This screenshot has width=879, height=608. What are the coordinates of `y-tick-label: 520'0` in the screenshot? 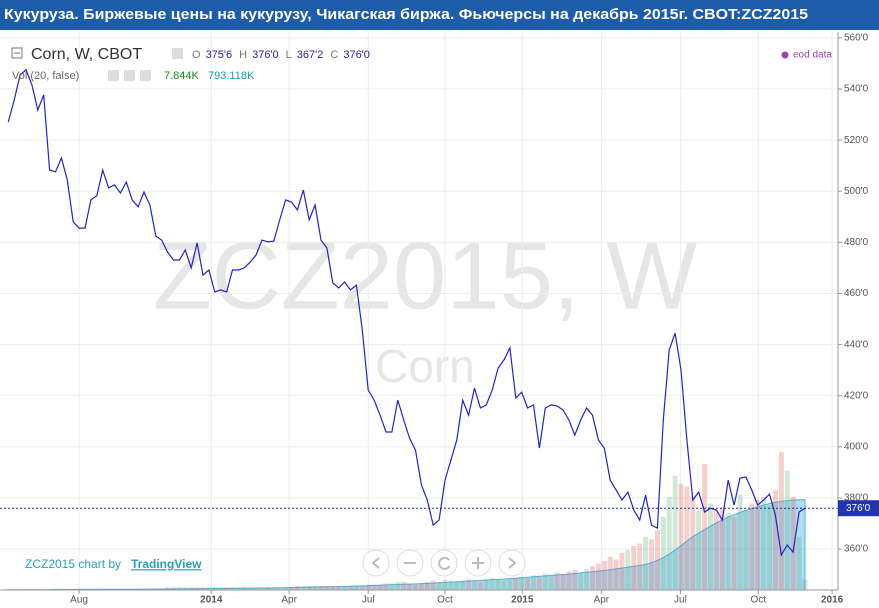 It's located at (856, 140).